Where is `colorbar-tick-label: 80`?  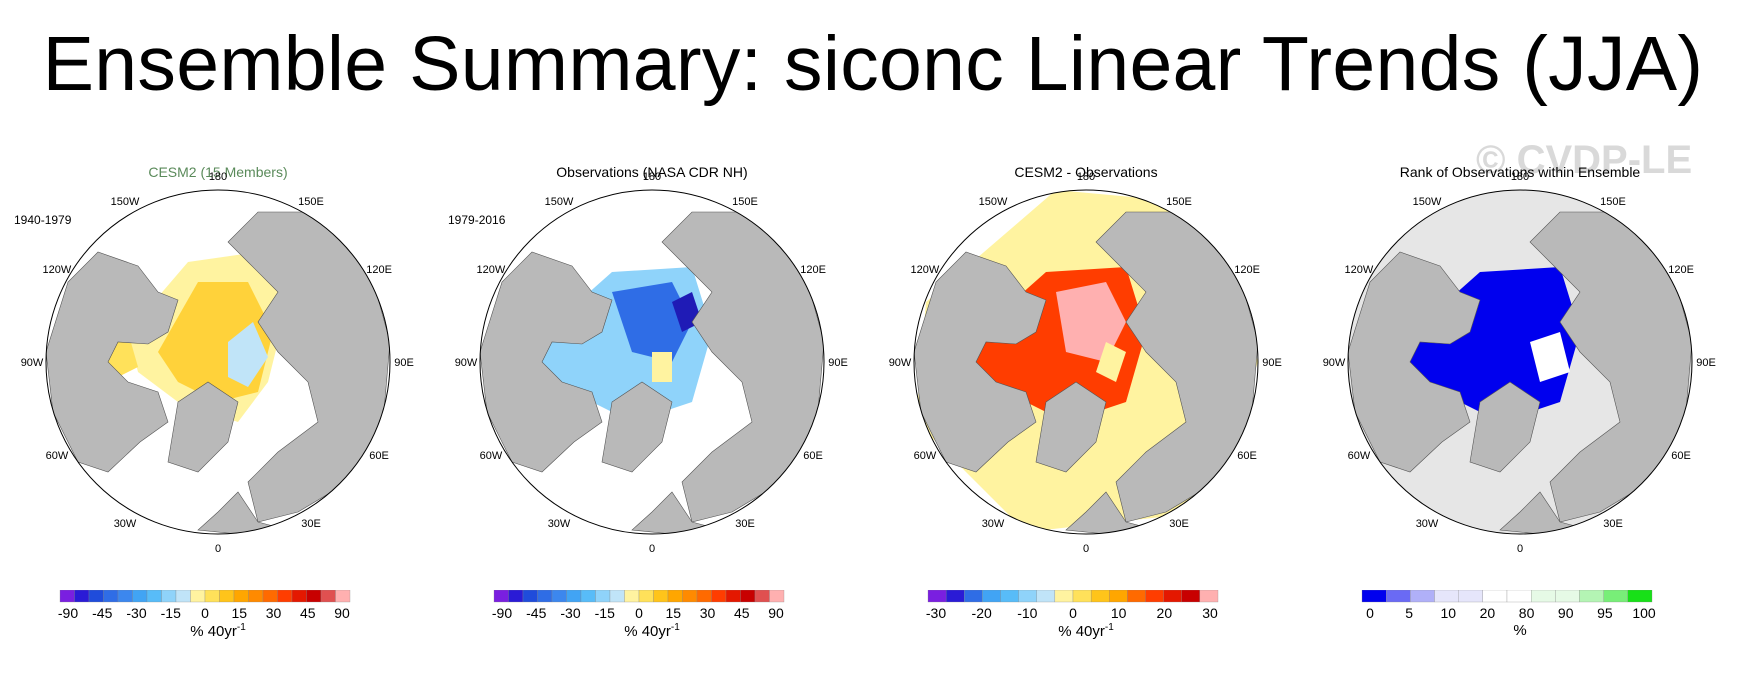
colorbar-tick-label: 80 is located at coordinates (1527, 613).